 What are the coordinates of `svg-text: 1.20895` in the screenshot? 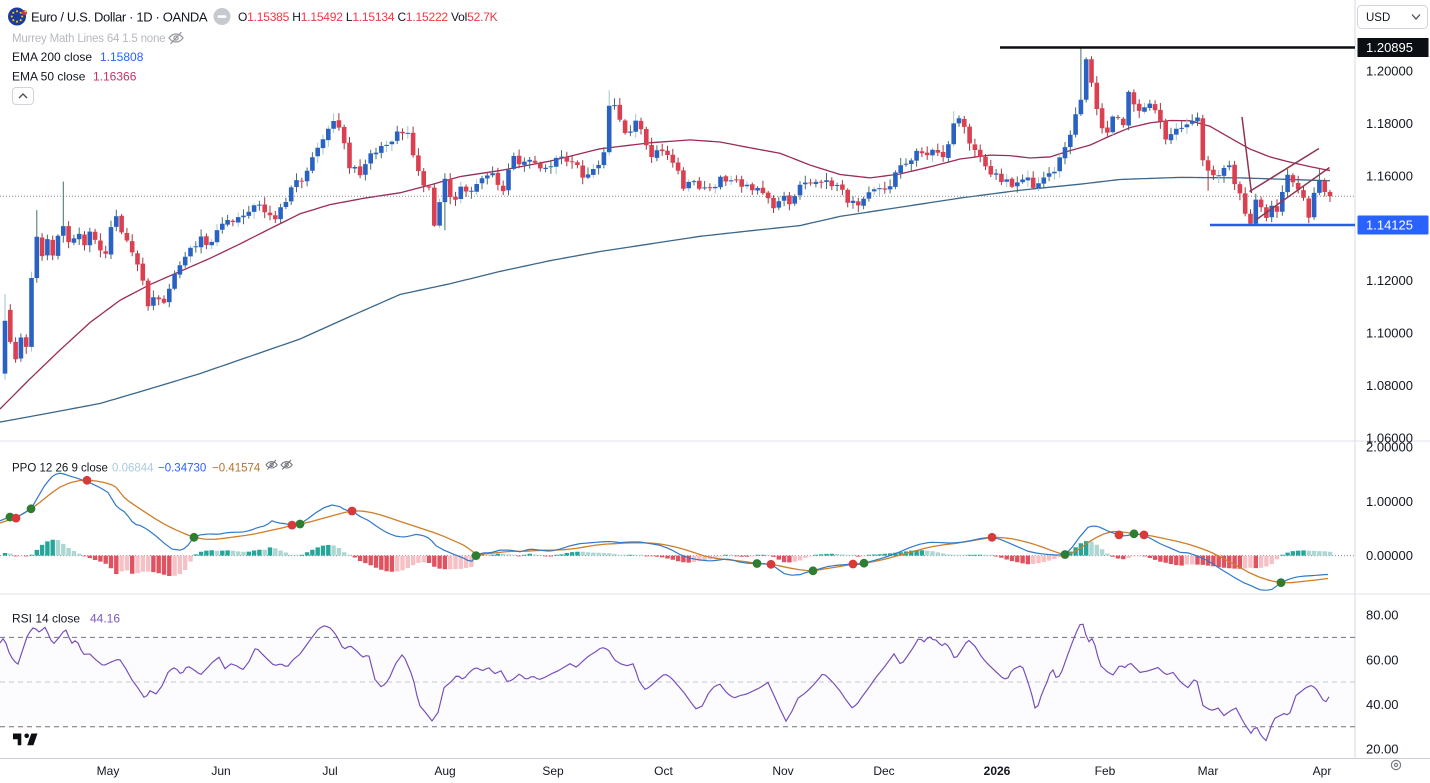 It's located at (1389, 47).